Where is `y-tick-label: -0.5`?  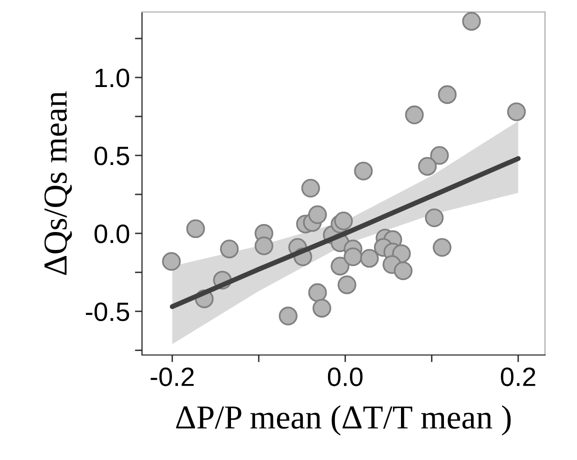 y-tick-label: -0.5 is located at coordinates (108, 312).